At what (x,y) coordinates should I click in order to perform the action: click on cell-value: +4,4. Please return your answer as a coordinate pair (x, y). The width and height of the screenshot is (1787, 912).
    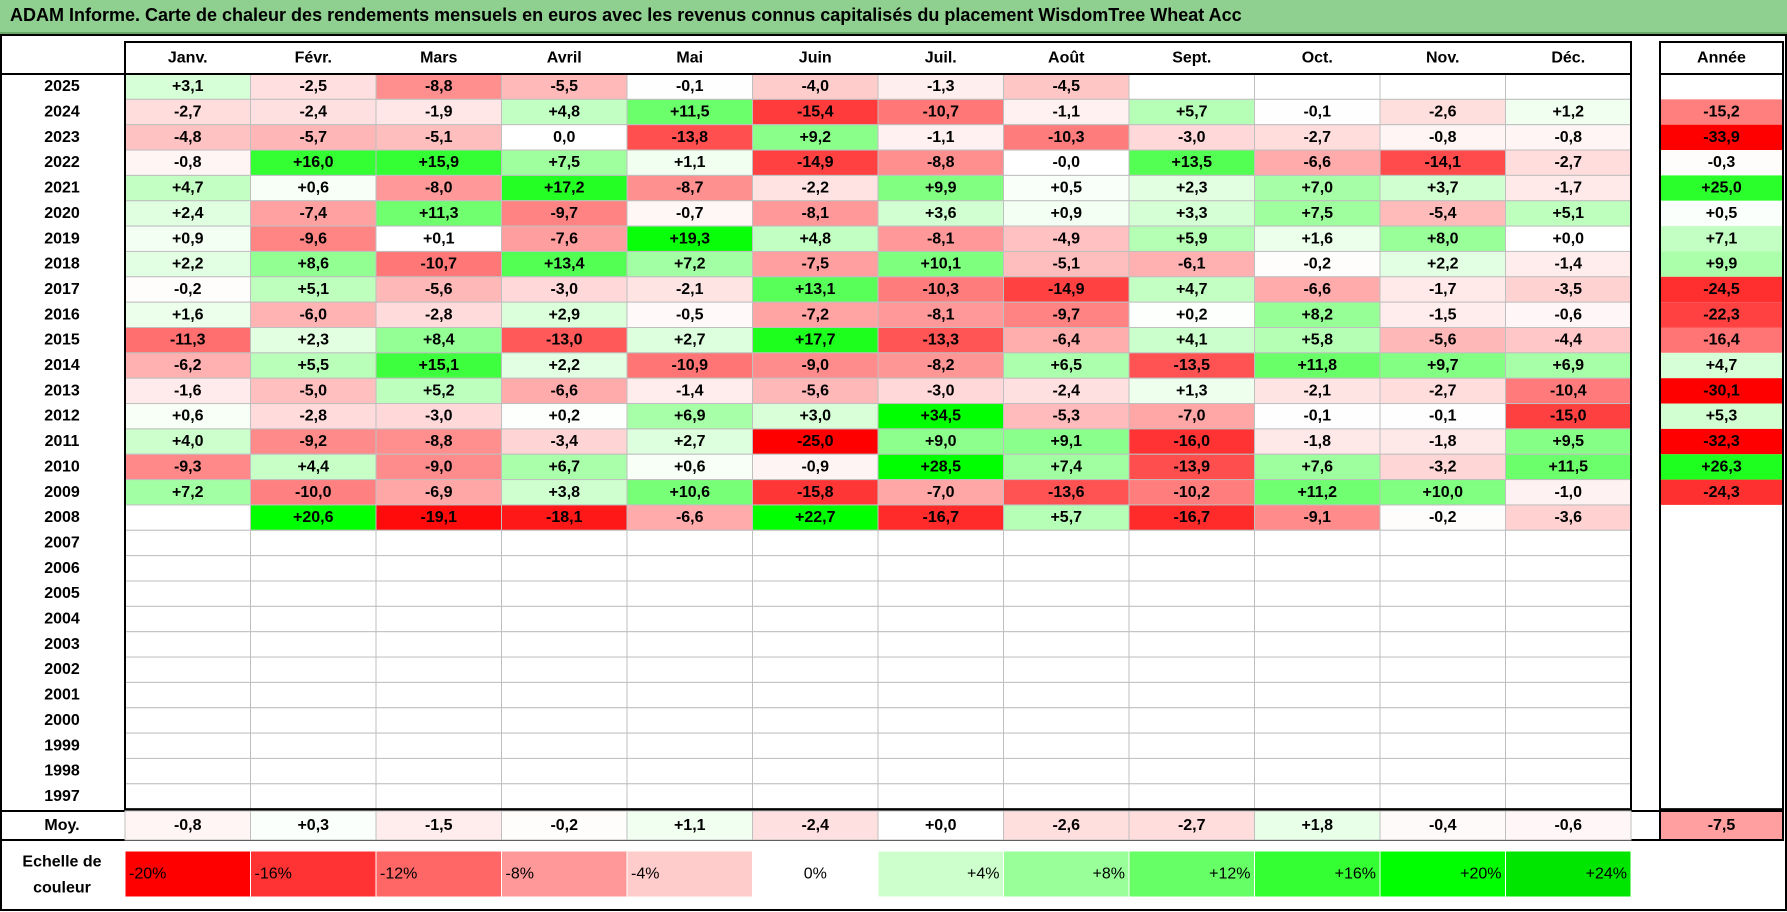
    Looking at the image, I should click on (313, 466).